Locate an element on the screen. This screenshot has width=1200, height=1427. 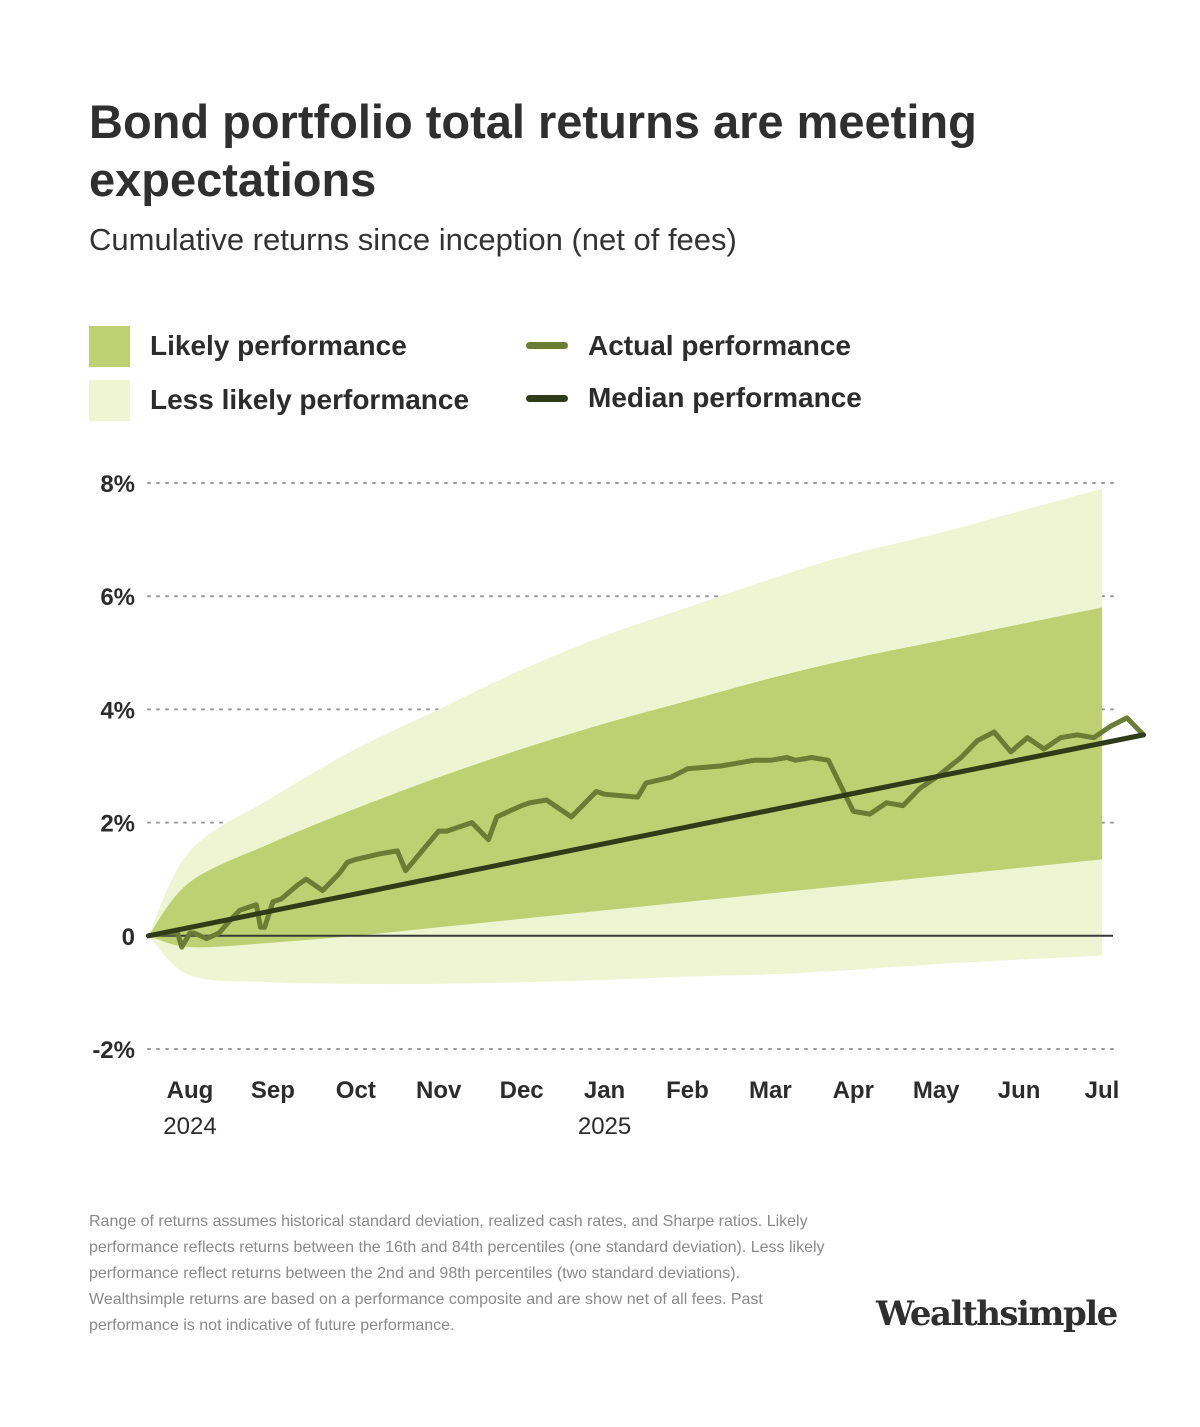
y-tick-label: 2% is located at coordinates (117, 824).